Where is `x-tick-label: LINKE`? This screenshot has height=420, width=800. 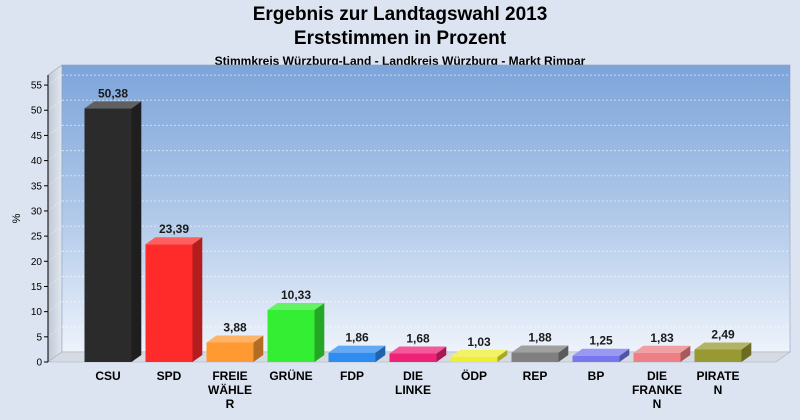 x-tick-label: LINKE is located at coordinates (413, 390).